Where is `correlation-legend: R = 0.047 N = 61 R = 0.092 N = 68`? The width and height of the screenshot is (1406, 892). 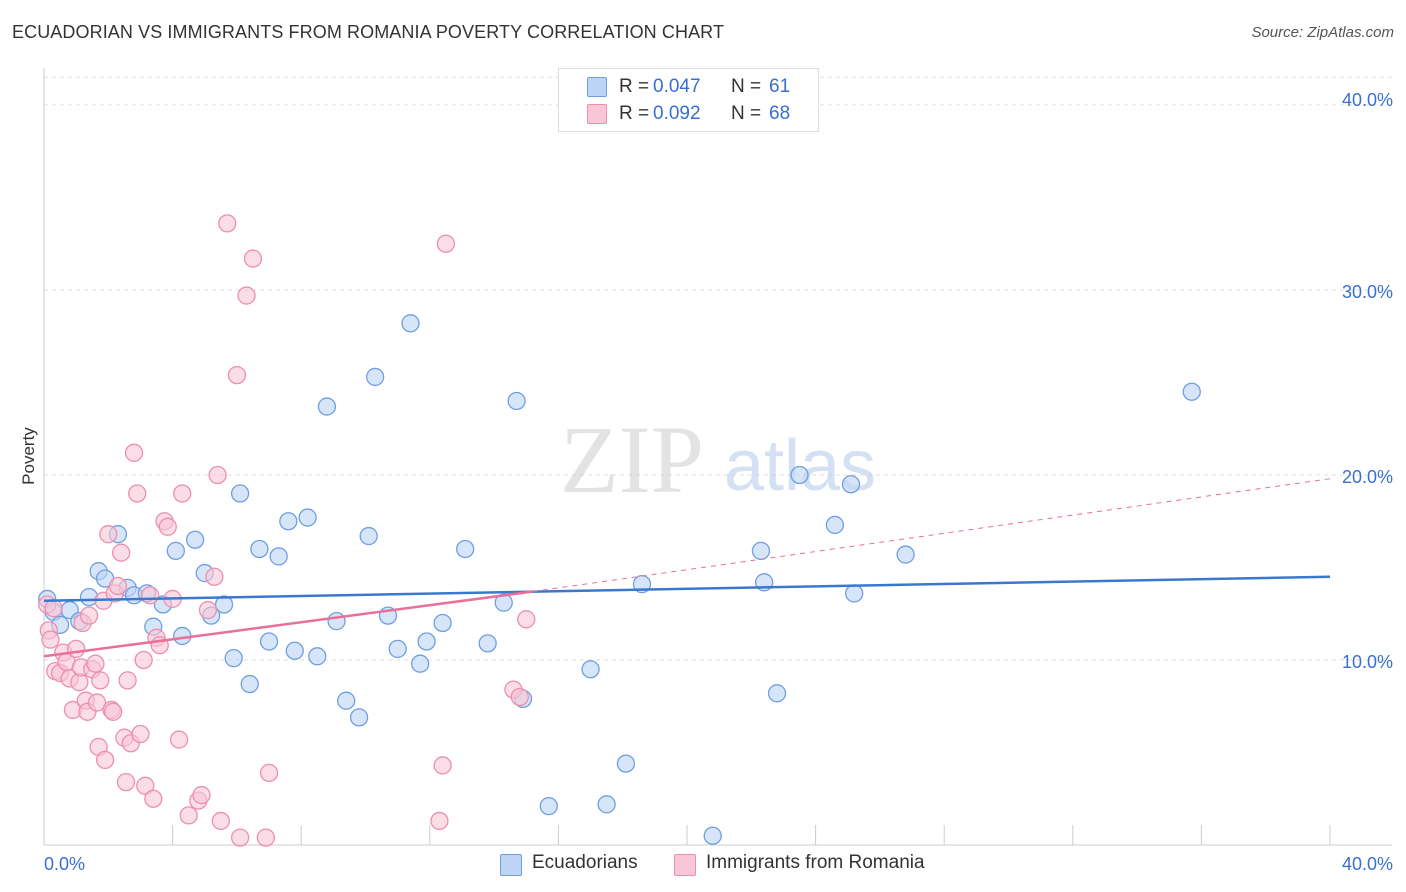
correlation-legend: R = 0.047 N = 61 R = 0.092 N = 68 is located at coordinates (688, 100).